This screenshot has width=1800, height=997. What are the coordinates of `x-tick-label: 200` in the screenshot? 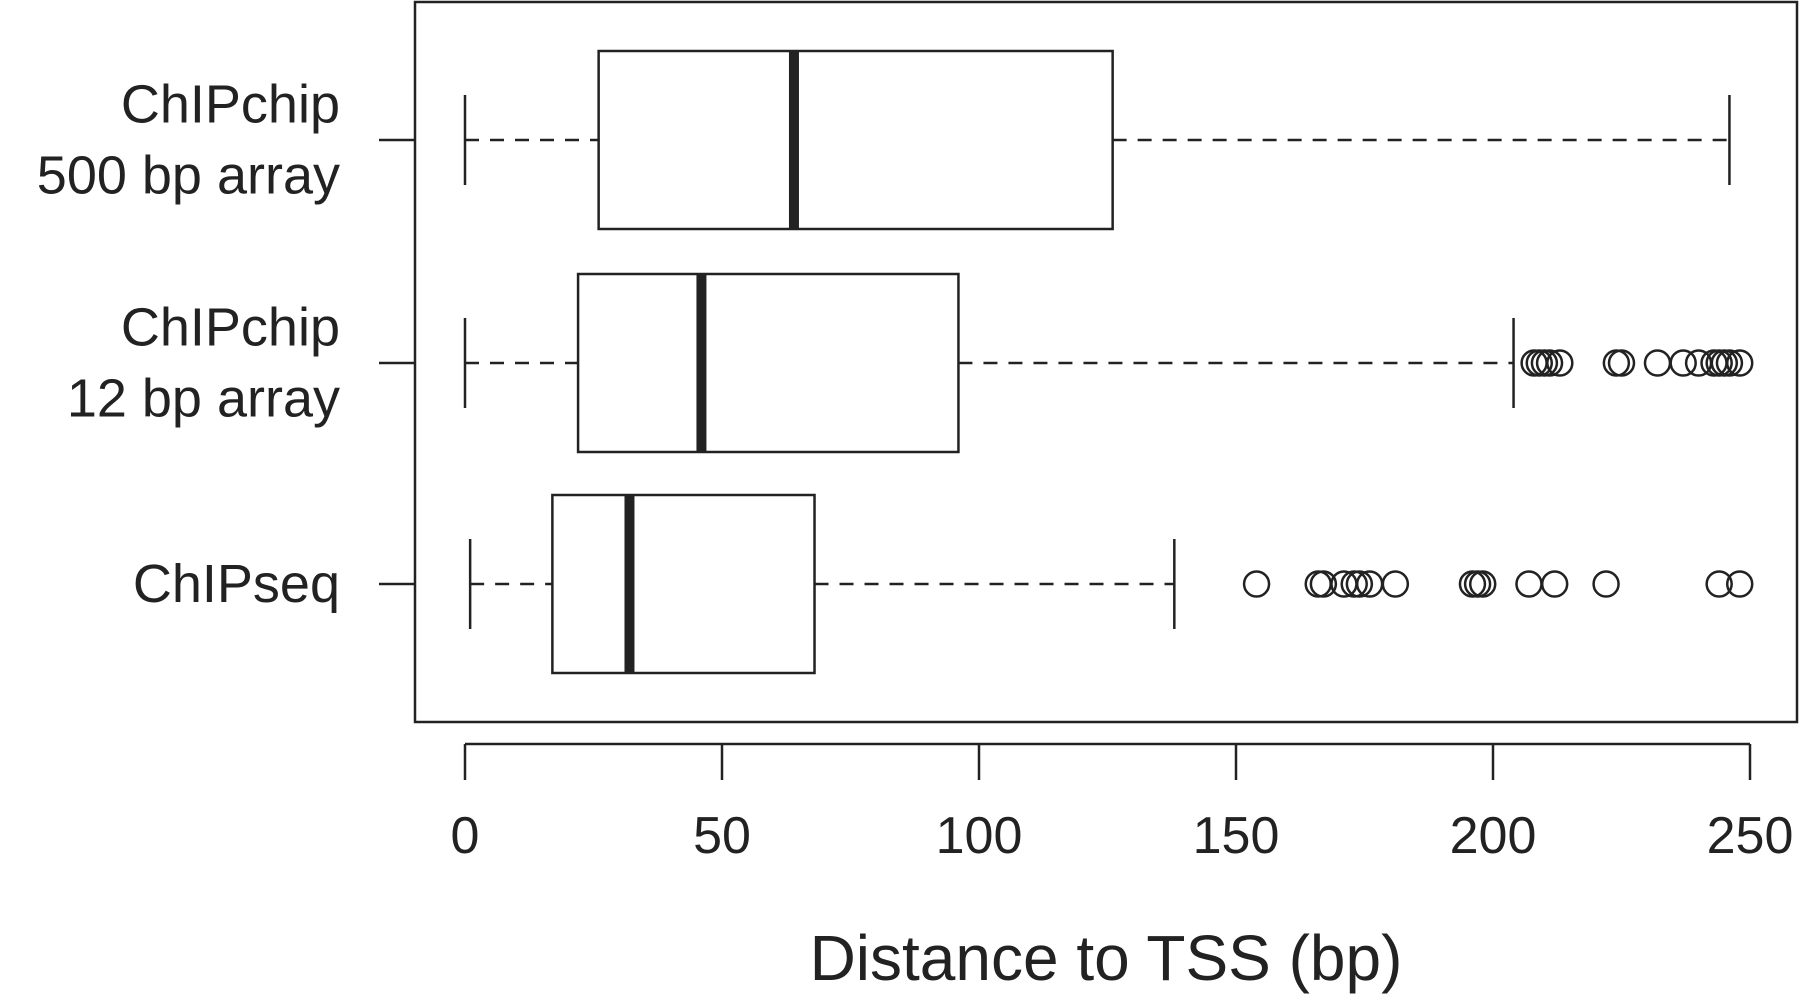 It's located at (1493, 836).